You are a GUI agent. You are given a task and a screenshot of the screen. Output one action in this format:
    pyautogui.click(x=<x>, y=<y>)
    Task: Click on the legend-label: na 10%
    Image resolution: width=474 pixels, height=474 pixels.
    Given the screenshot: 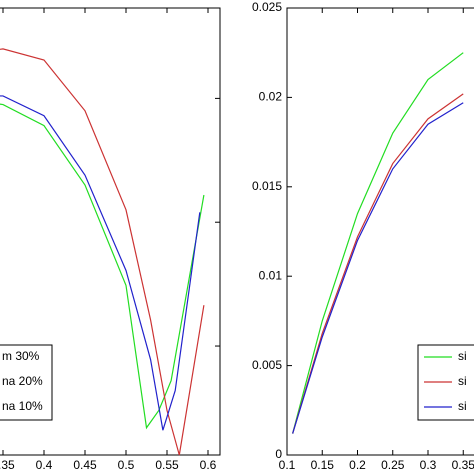 What is the action you would take?
    pyautogui.click(x=22, y=406)
    